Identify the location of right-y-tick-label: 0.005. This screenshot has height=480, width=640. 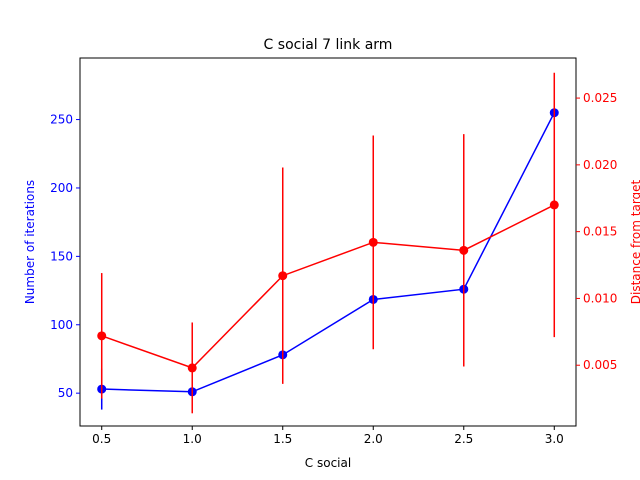
(600, 365).